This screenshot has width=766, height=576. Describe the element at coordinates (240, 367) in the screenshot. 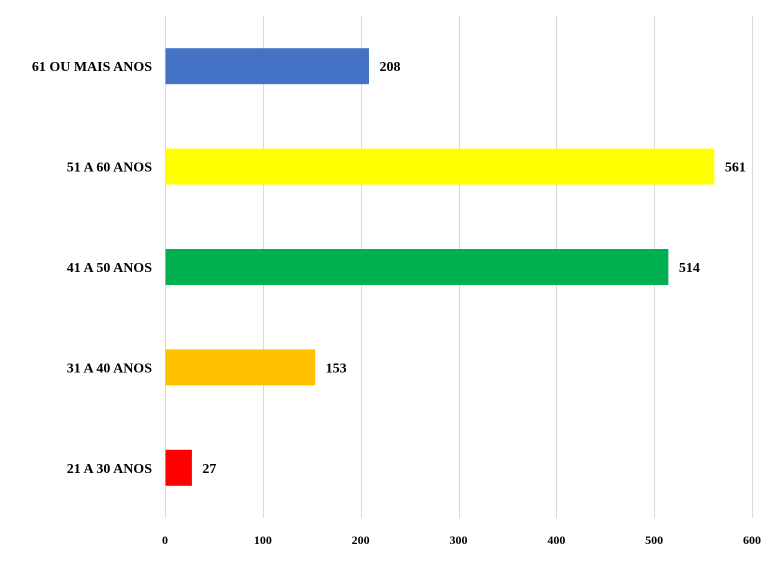

I see `bar-31-a-40-anos` at that location.